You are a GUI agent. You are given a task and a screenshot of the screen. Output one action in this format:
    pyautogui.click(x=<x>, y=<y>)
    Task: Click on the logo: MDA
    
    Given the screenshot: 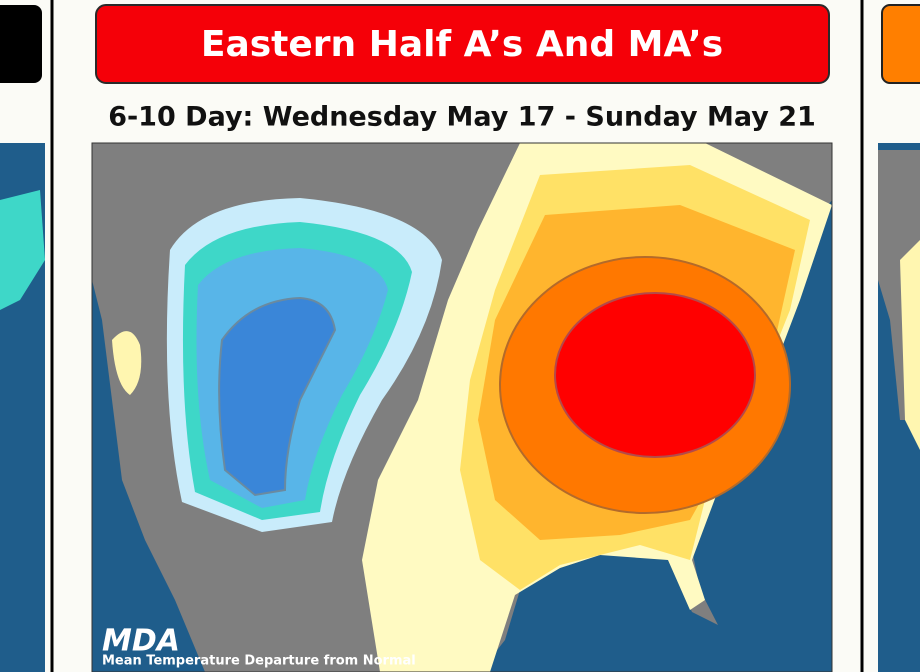 What is the action you would take?
    pyautogui.click(x=141, y=641)
    